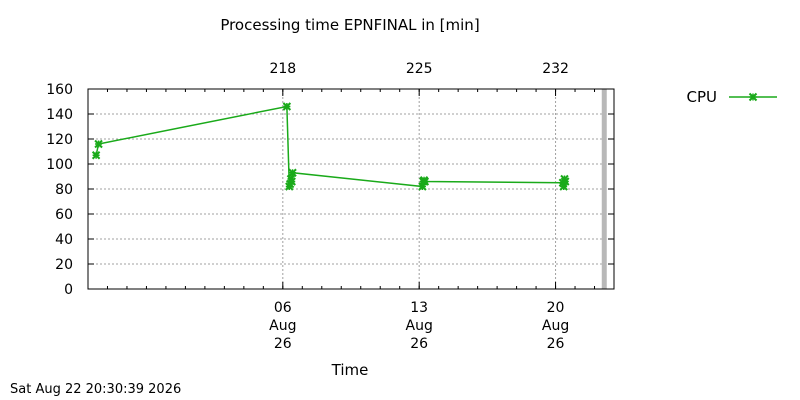  I want to click on current-time-marker, so click(604, 189).